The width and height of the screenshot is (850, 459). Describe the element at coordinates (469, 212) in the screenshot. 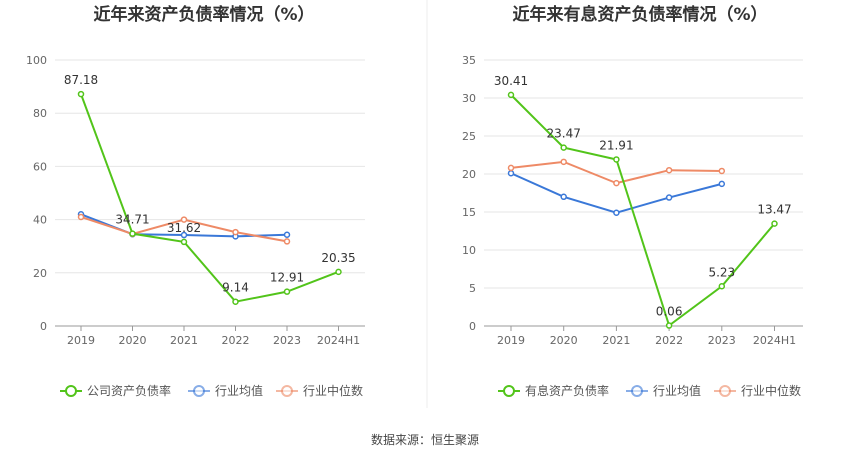

I see `y-tick-label: 15` at that location.